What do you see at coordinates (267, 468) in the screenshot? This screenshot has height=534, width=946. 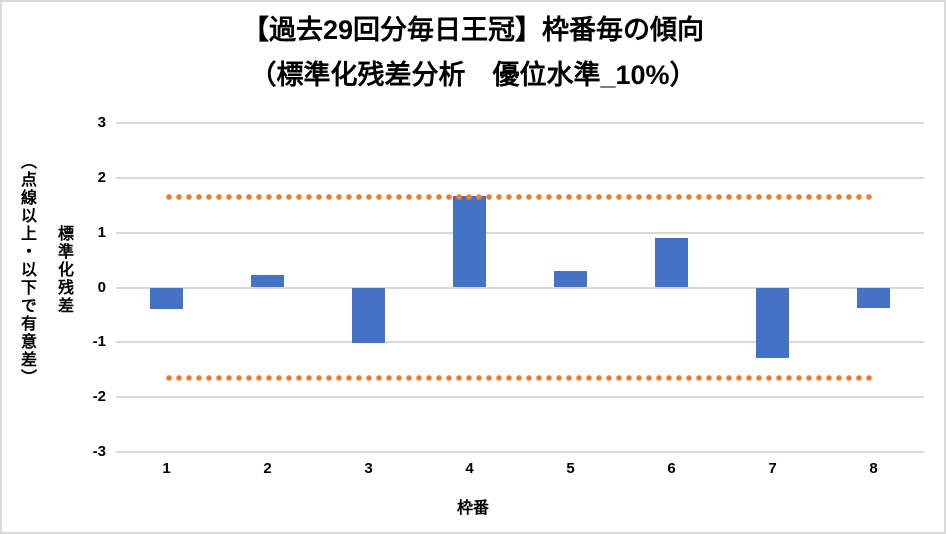 I see `x-tick-label: 2` at bounding box center [267, 468].